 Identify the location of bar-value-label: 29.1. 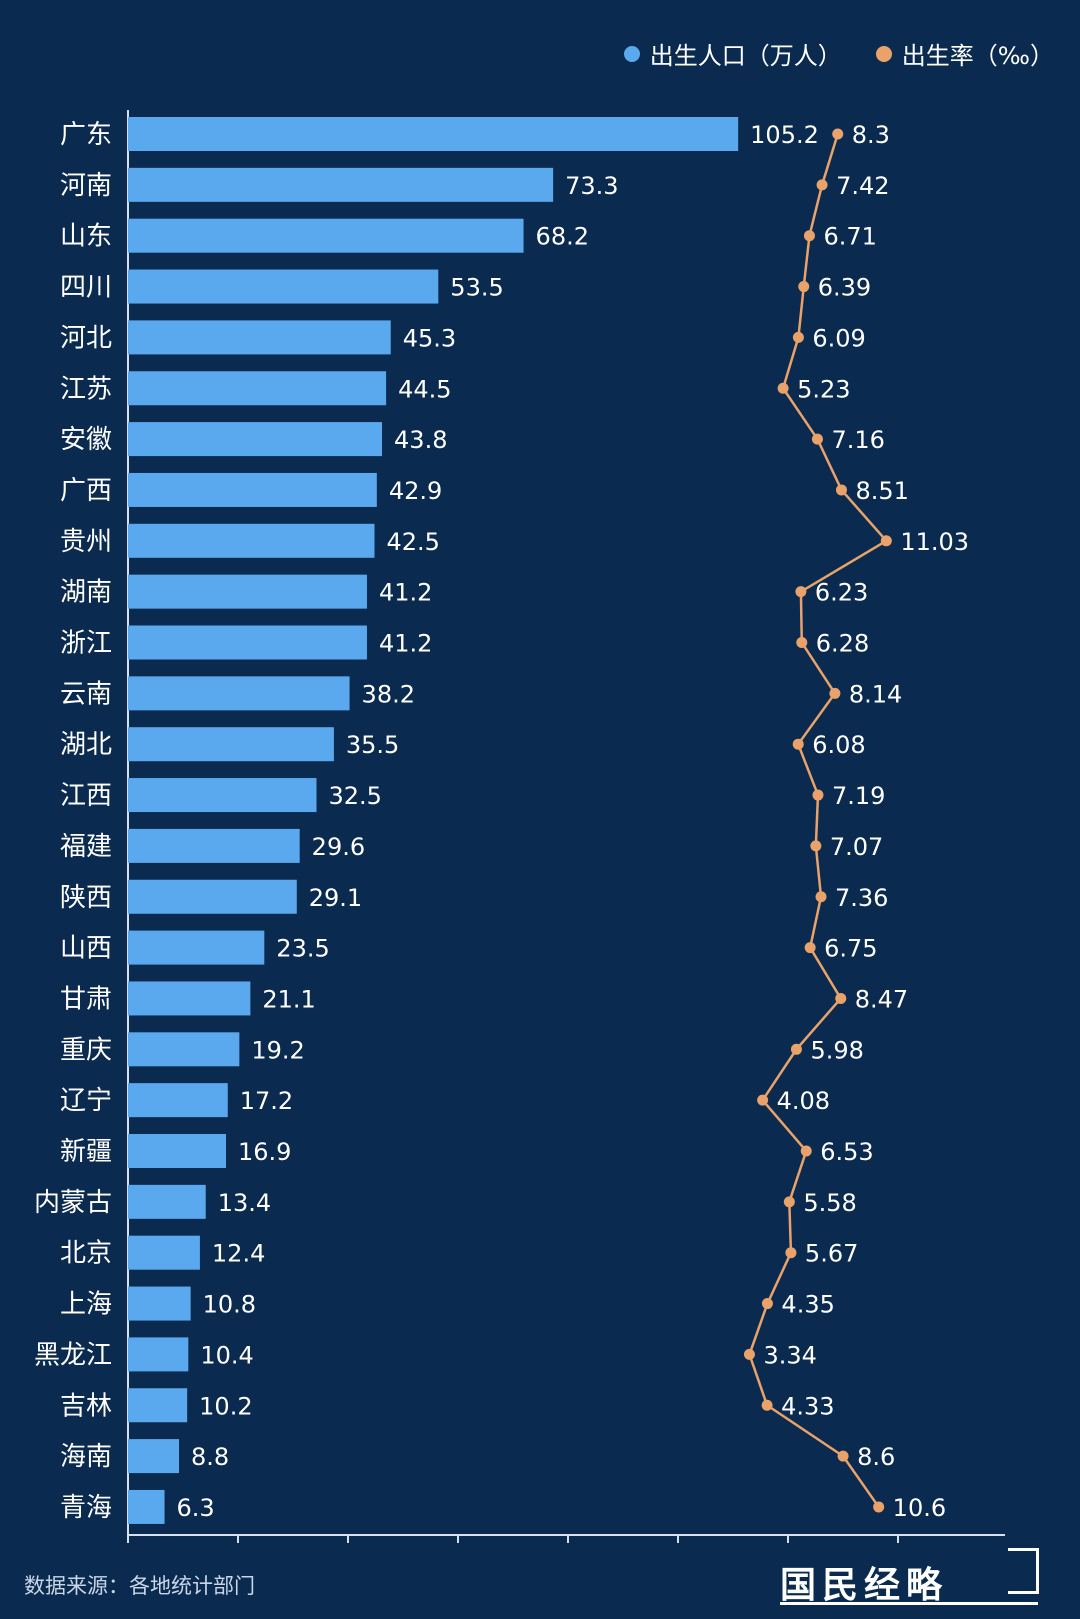
(335, 898).